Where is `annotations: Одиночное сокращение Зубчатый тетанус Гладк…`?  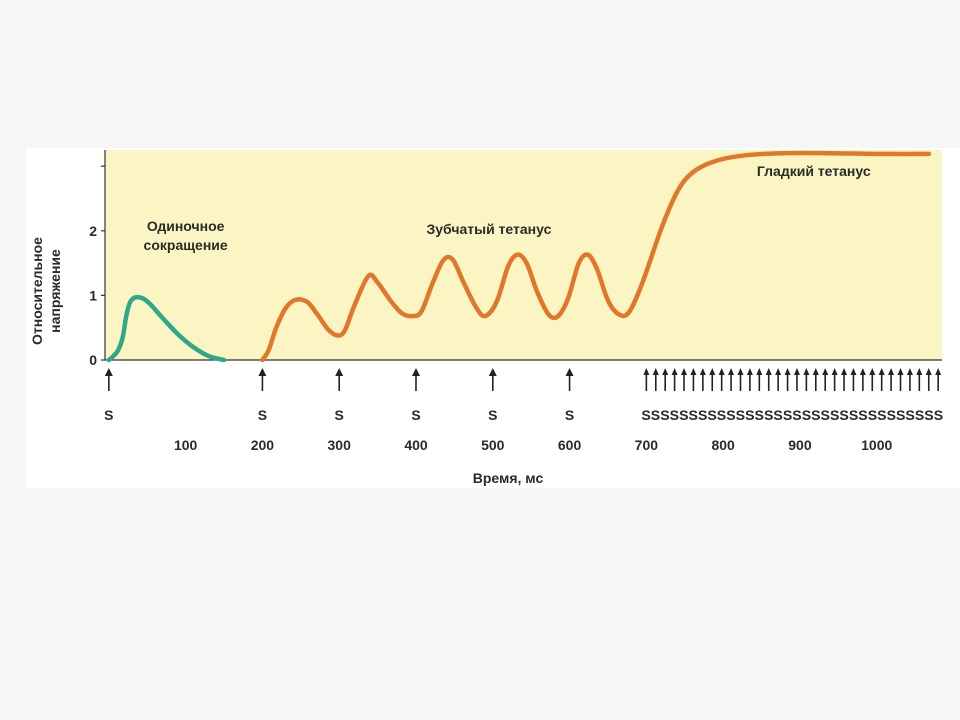 annotations: Одиночное сокращение Зубчатый тетанус Гладк… is located at coordinates (507, 208).